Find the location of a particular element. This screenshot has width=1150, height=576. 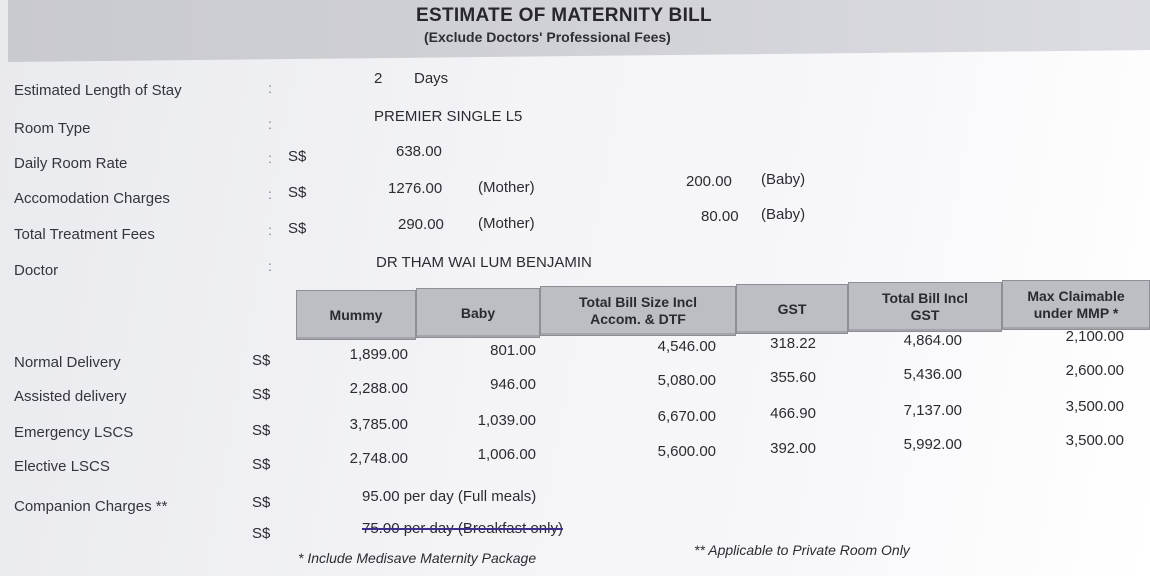

col-header-max-claimable: Max Claimable under MMP * is located at coordinates (1076, 305).